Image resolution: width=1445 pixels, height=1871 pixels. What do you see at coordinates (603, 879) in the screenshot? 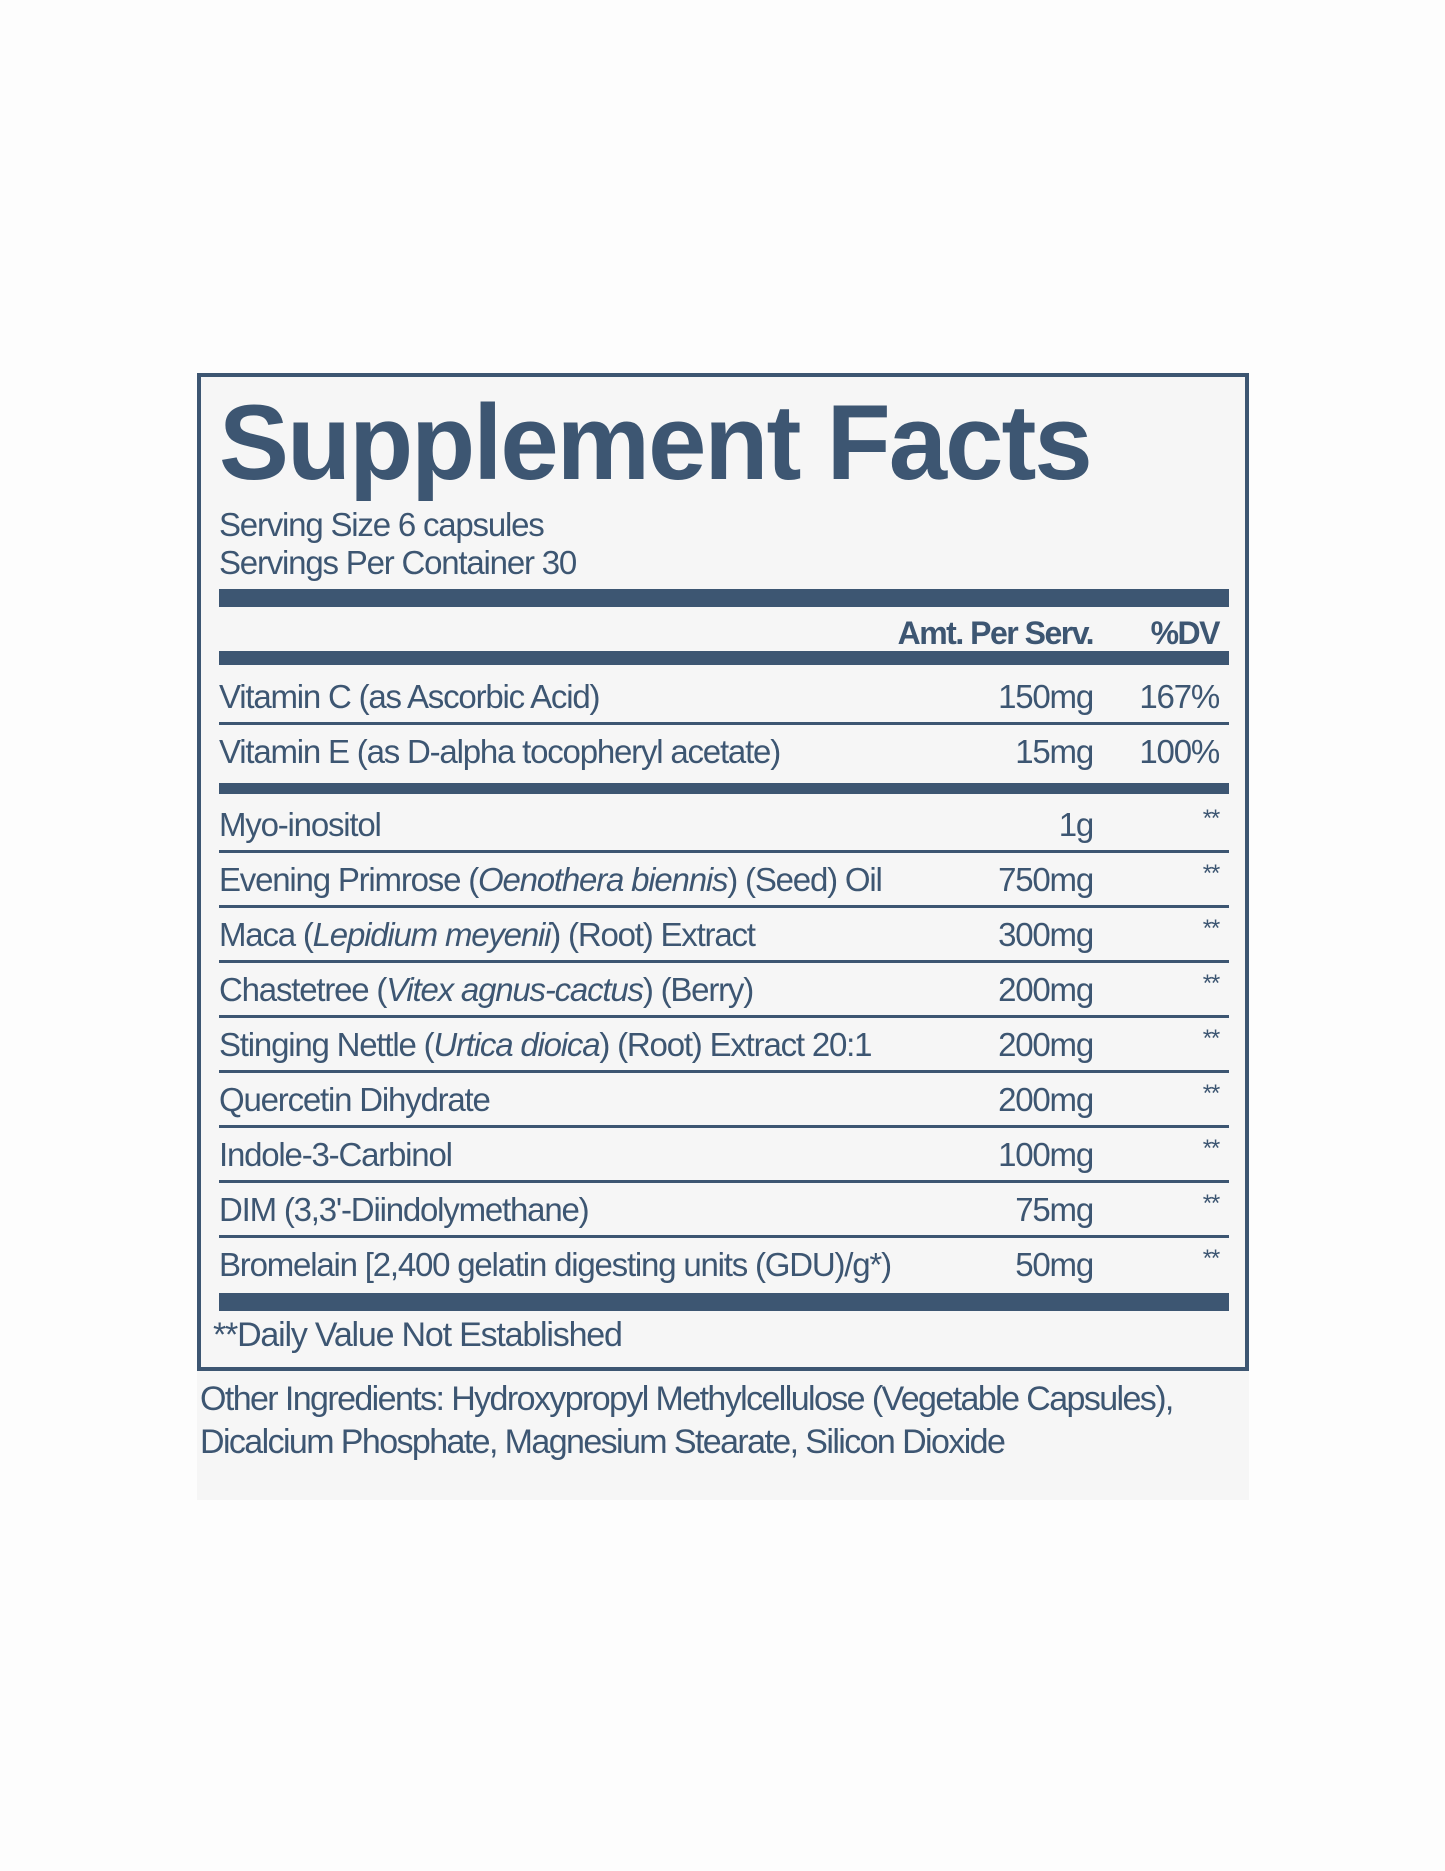
I see `ingredient-name-part: Oenothera biennis` at bounding box center [603, 879].